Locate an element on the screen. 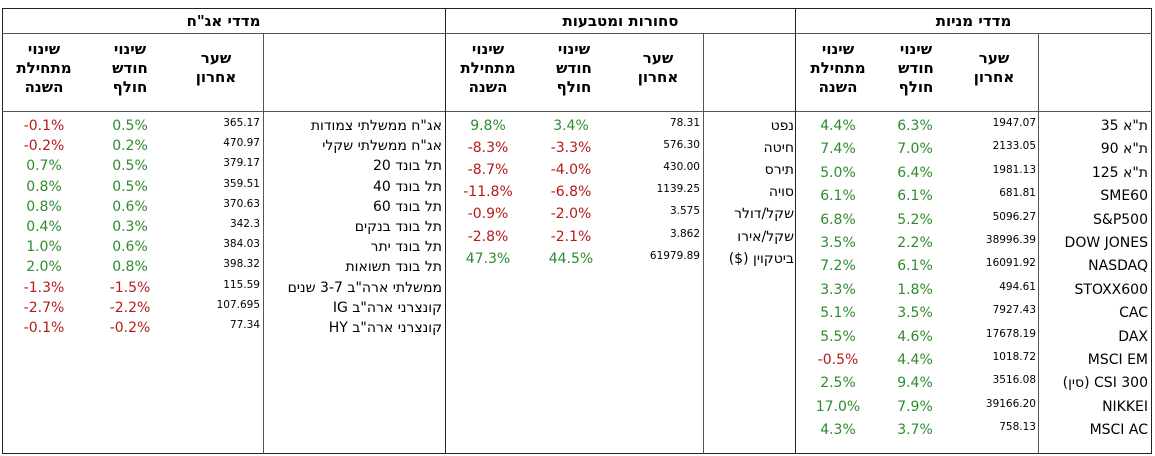 The image size is (1155, 456). commodities-ytd-cell: 47.3% is located at coordinates (488, 258).